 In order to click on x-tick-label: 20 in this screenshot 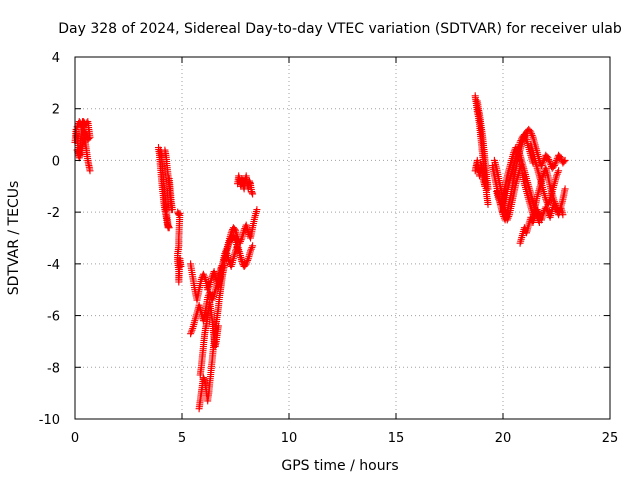, I will do `click(503, 438)`.